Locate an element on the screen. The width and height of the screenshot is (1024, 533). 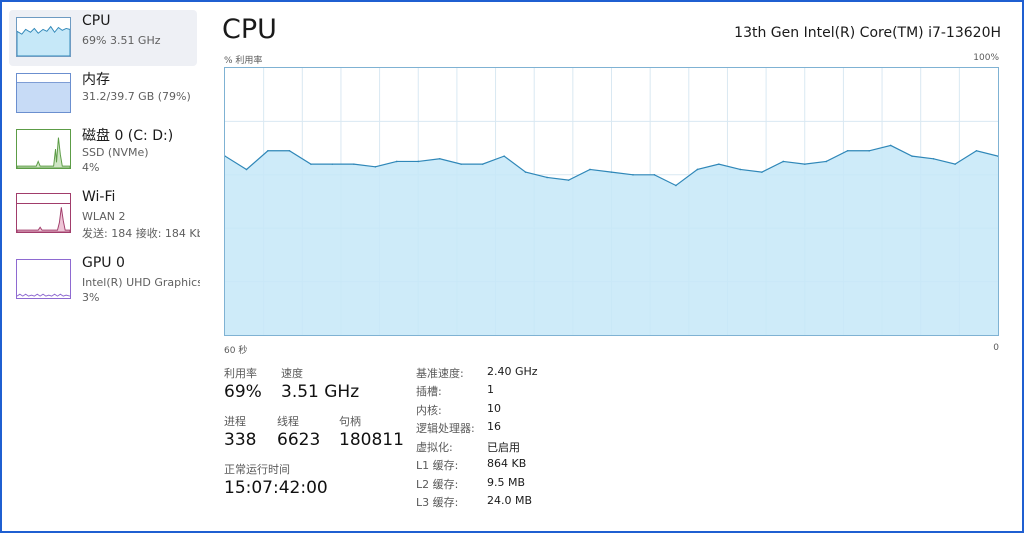
page-title: CPU is located at coordinates (249, 29).